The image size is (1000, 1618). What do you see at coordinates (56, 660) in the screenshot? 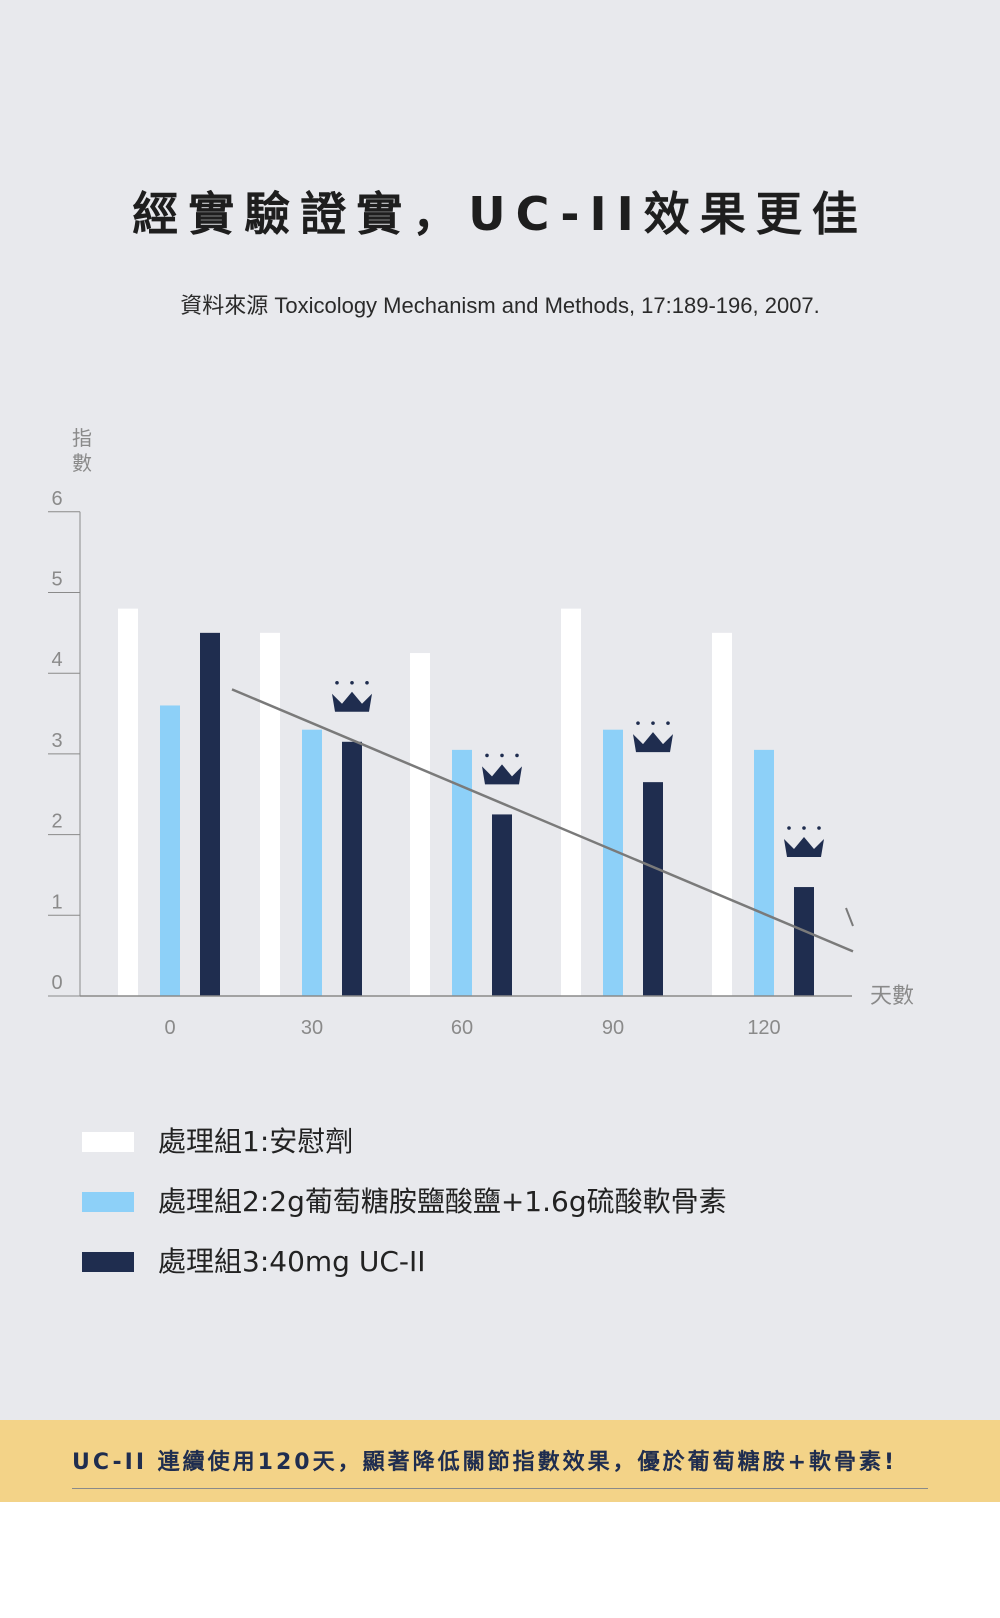
I see `y-tick-label: 4` at bounding box center [56, 660].